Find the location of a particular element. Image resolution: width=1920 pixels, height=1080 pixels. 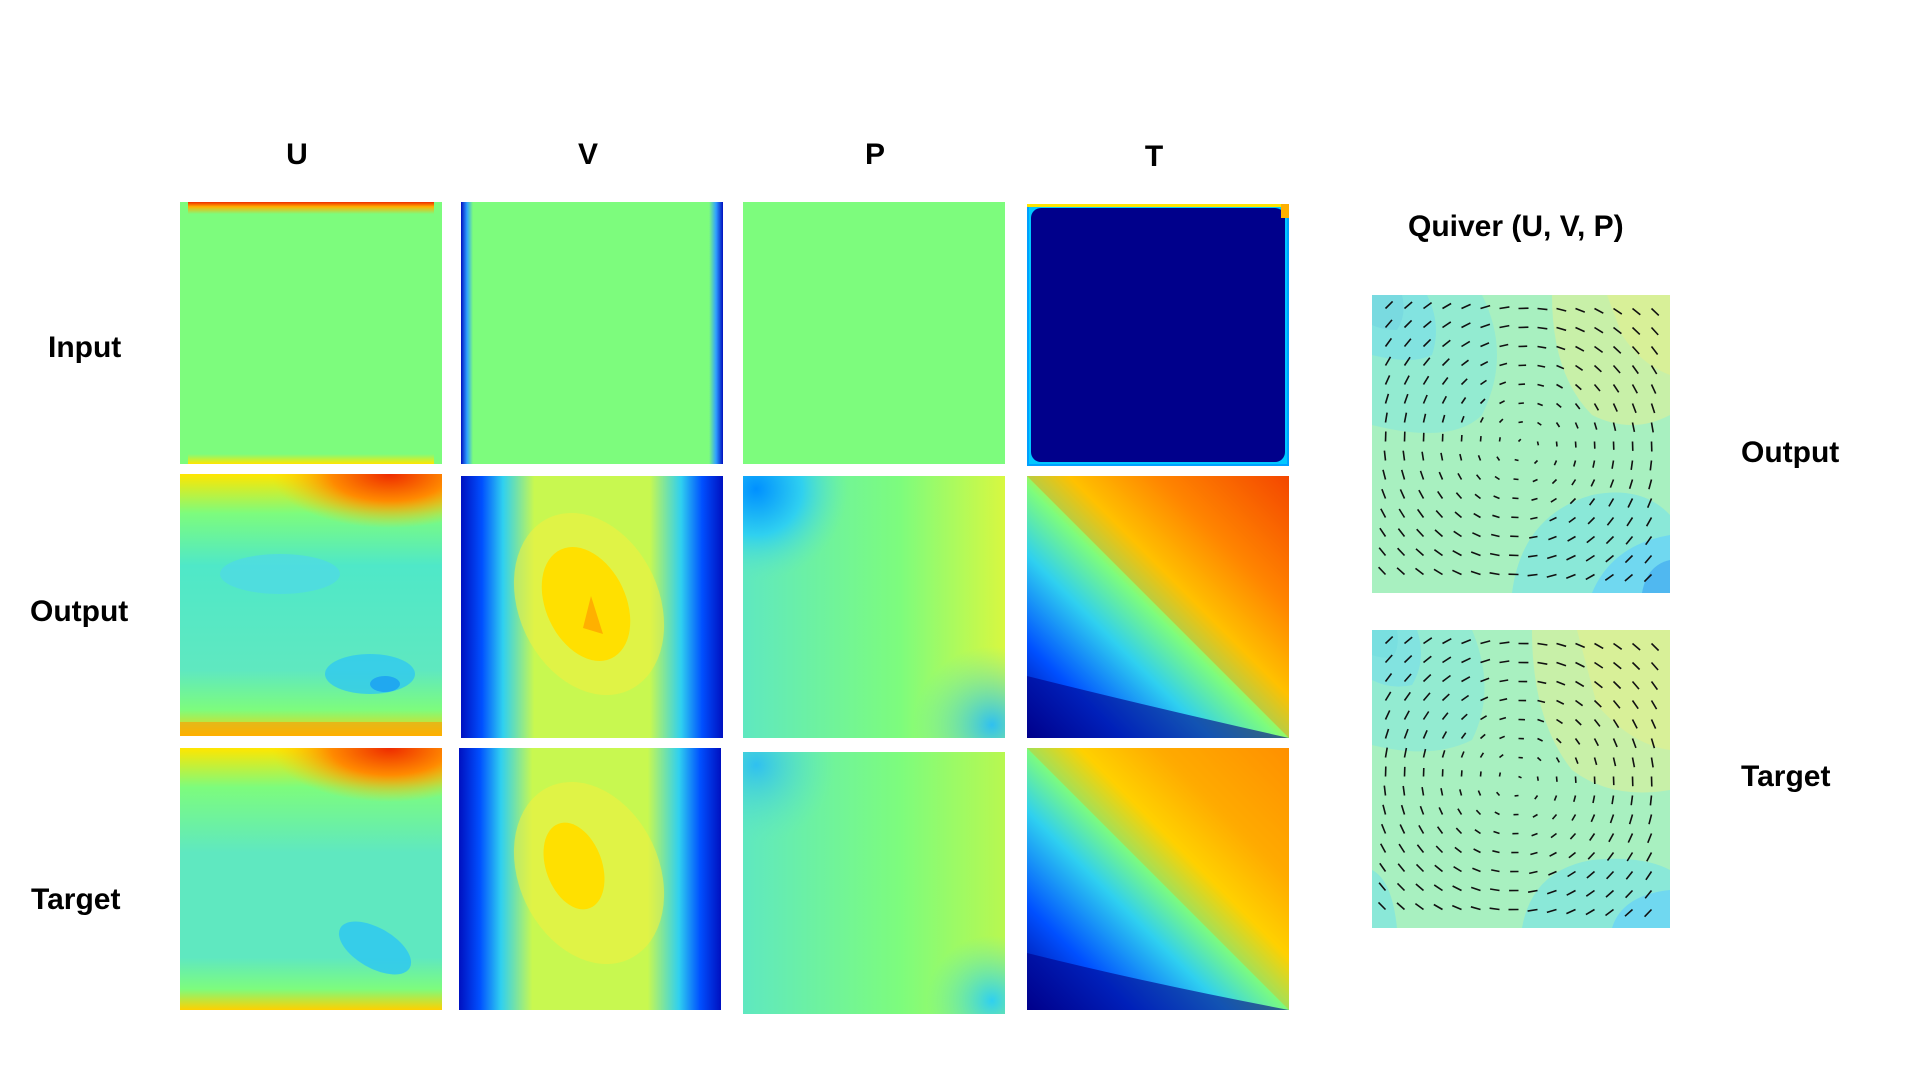

row-label-output: Output is located at coordinates (79, 611).